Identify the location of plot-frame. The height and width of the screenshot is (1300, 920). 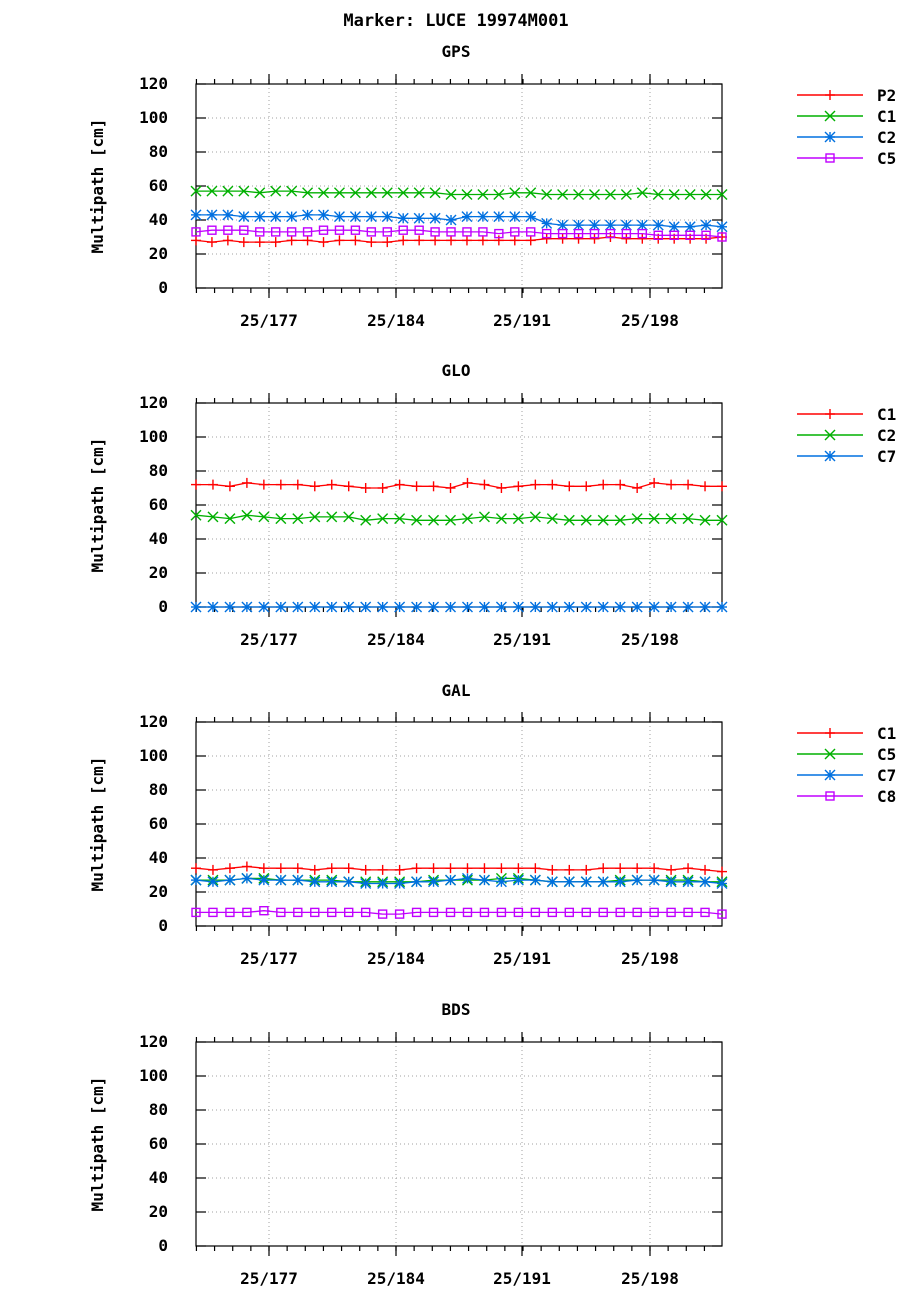
(459, 1144).